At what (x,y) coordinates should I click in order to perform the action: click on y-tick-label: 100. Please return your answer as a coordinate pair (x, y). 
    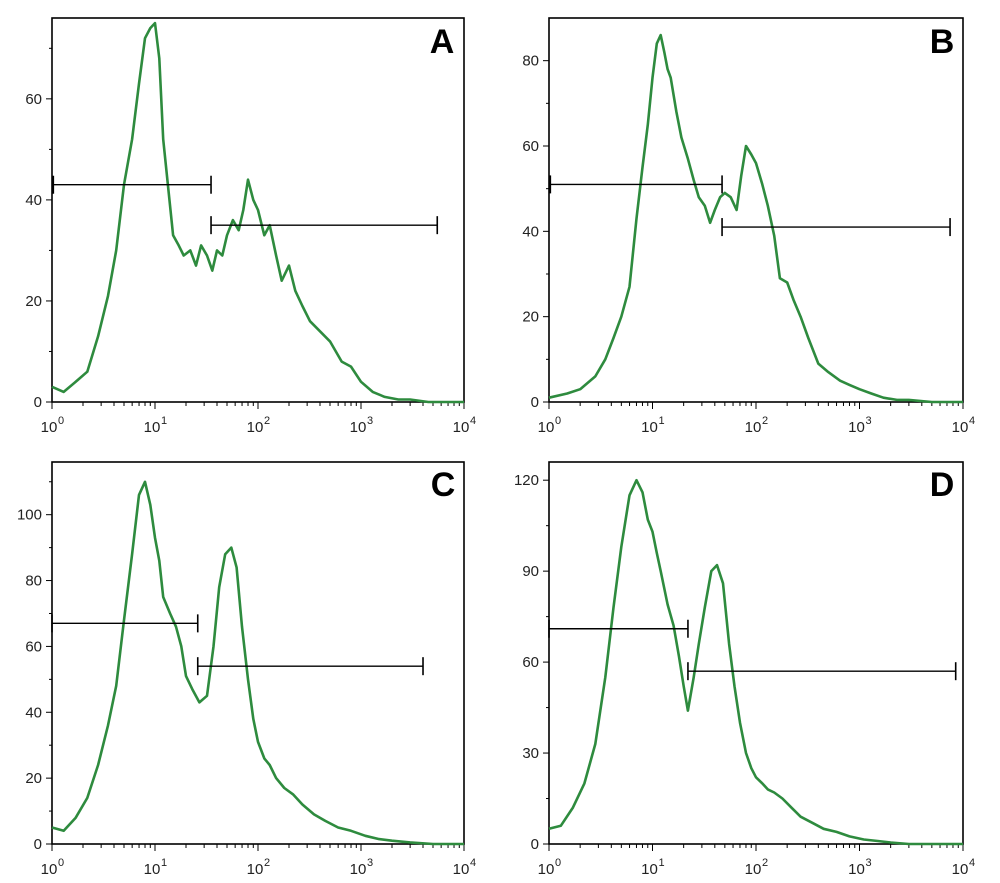
    Looking at the image, I should click on (29, 515).